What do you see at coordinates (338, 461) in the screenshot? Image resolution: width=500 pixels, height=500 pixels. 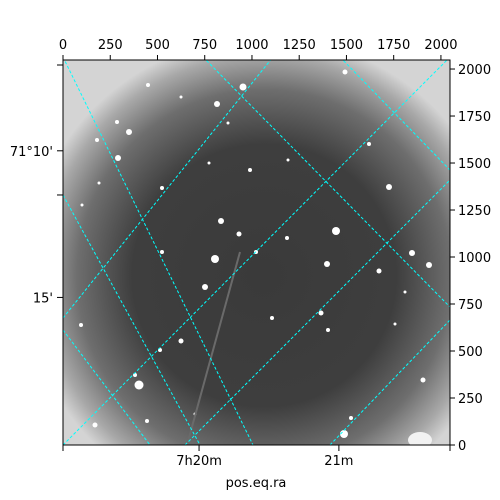 I see `ra-tick-label: 21m` at bounding box center [338, 461].